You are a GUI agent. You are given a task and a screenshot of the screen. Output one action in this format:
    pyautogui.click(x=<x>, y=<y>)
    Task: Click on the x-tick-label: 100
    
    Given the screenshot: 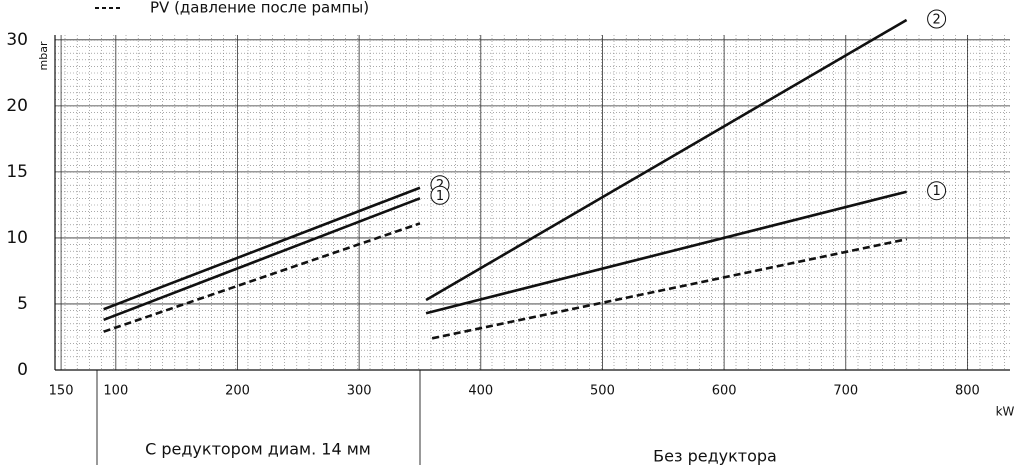 What is the action you would take?
    pyautogui.click(x=115, y=391)
    